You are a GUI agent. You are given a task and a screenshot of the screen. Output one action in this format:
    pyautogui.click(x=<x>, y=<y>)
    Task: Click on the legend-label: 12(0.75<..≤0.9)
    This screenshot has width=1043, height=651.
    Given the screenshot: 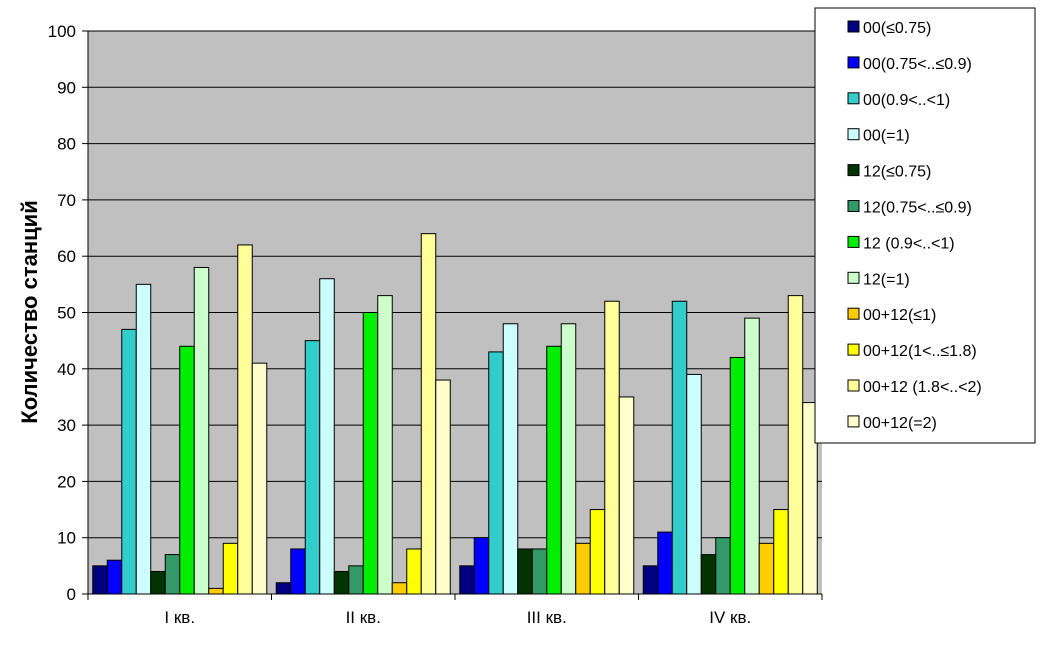 What is the action you would take?
    pyautogui.click(x=917, y=208)
    